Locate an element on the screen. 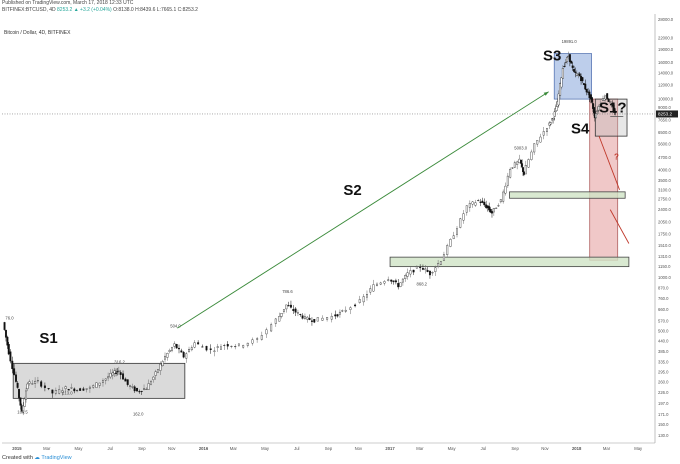 The image size is (680, 464). y-tick-label: 570.0 is located at coordinates (663, 321).